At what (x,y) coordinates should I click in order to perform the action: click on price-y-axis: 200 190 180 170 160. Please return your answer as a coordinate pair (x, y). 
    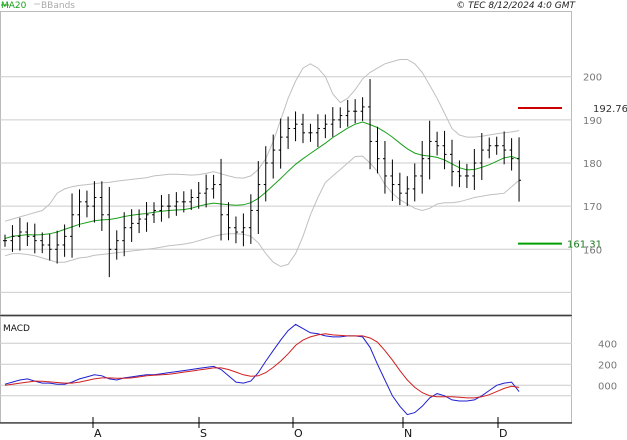
    Looking at the image, I should click on (592, 165).